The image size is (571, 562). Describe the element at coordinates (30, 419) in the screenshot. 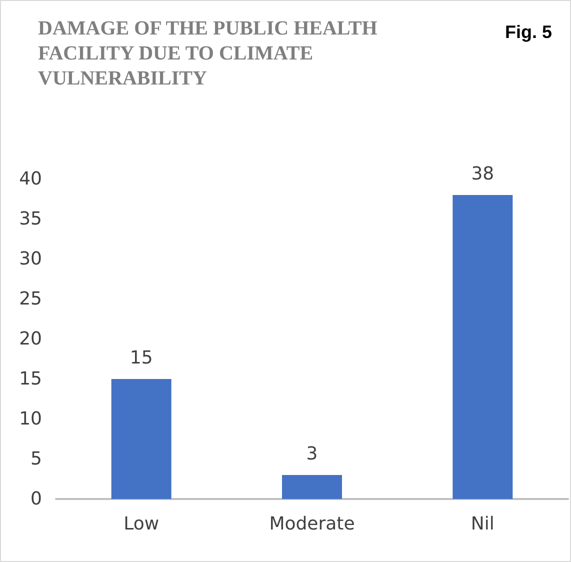

I see `y-tick-label: 10` at that location.